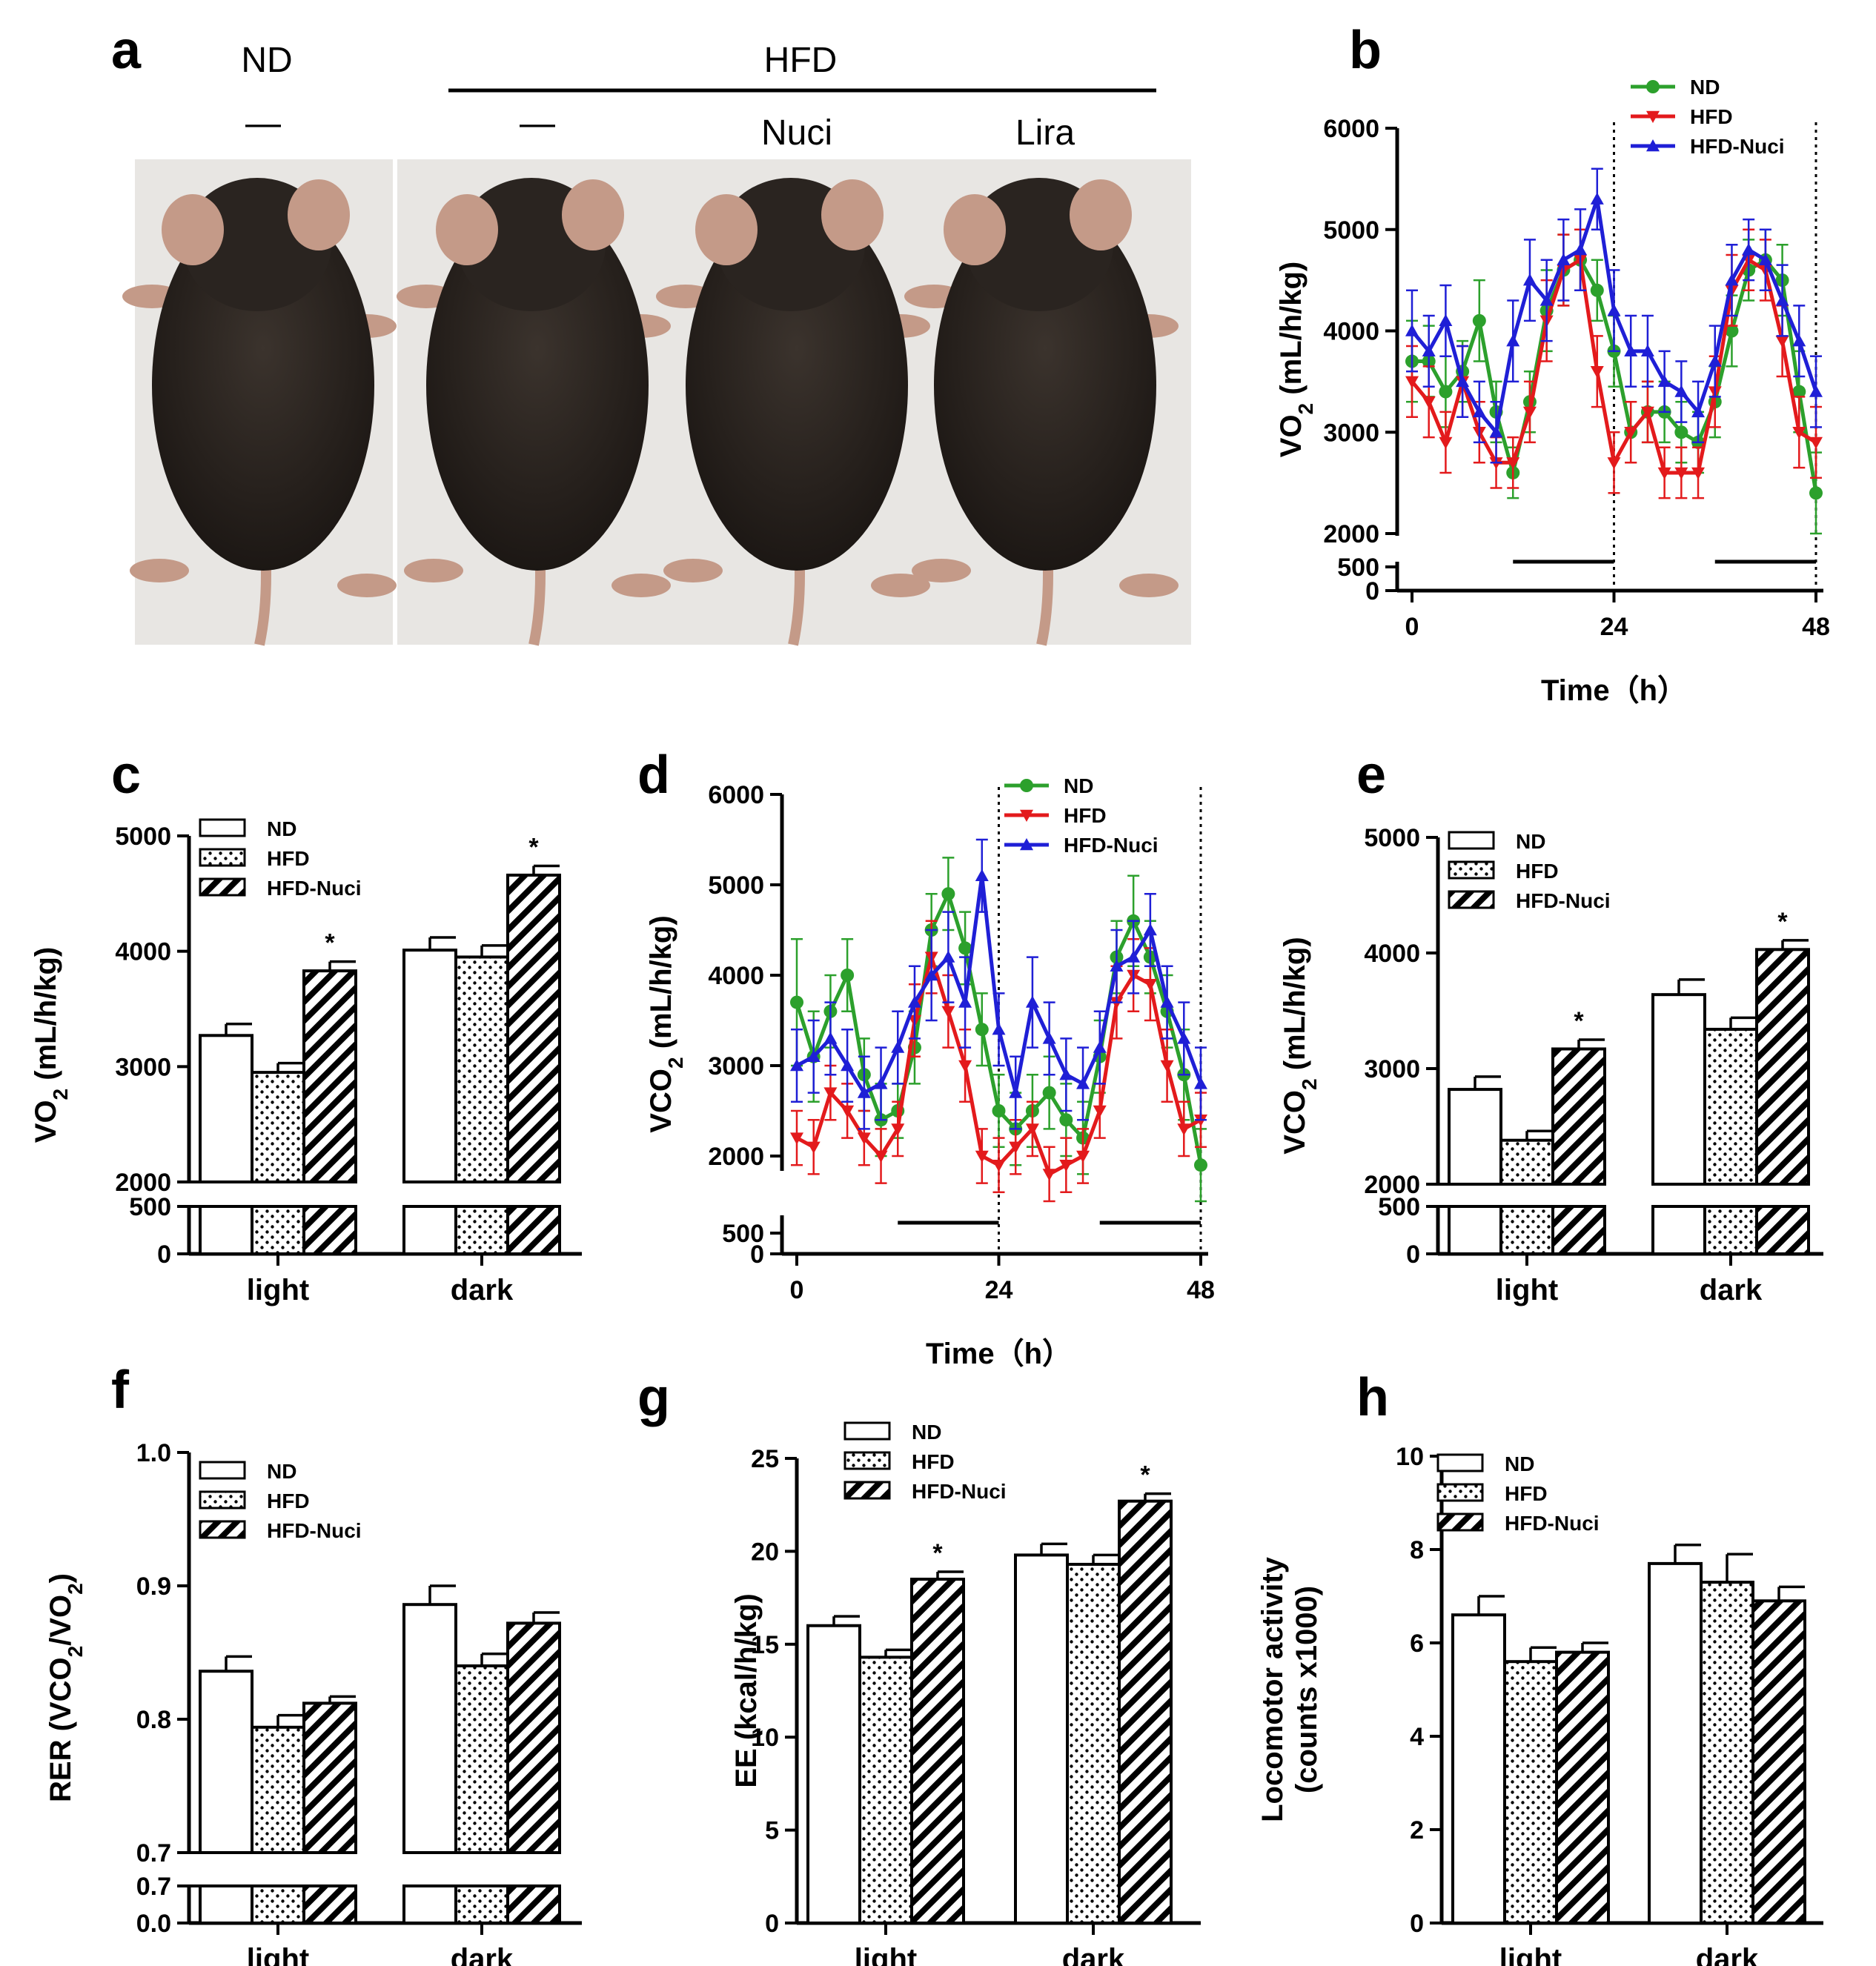 The image size is (1876, 1966). I want to click on y-tick-label: 0.9, so click(153, 1587).